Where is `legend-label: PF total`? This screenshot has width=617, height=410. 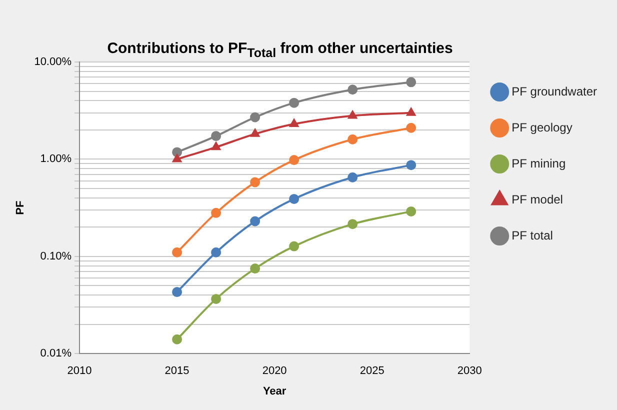
legend-label: PF total is located at coordinates (532, 235).